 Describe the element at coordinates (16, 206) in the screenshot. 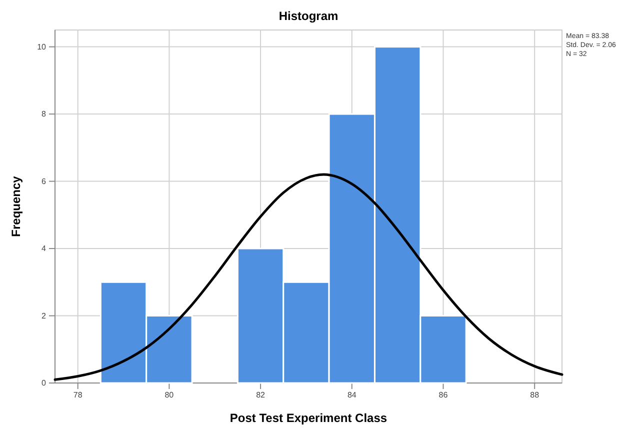

I see `y-axis-title: Frequency` at that location.